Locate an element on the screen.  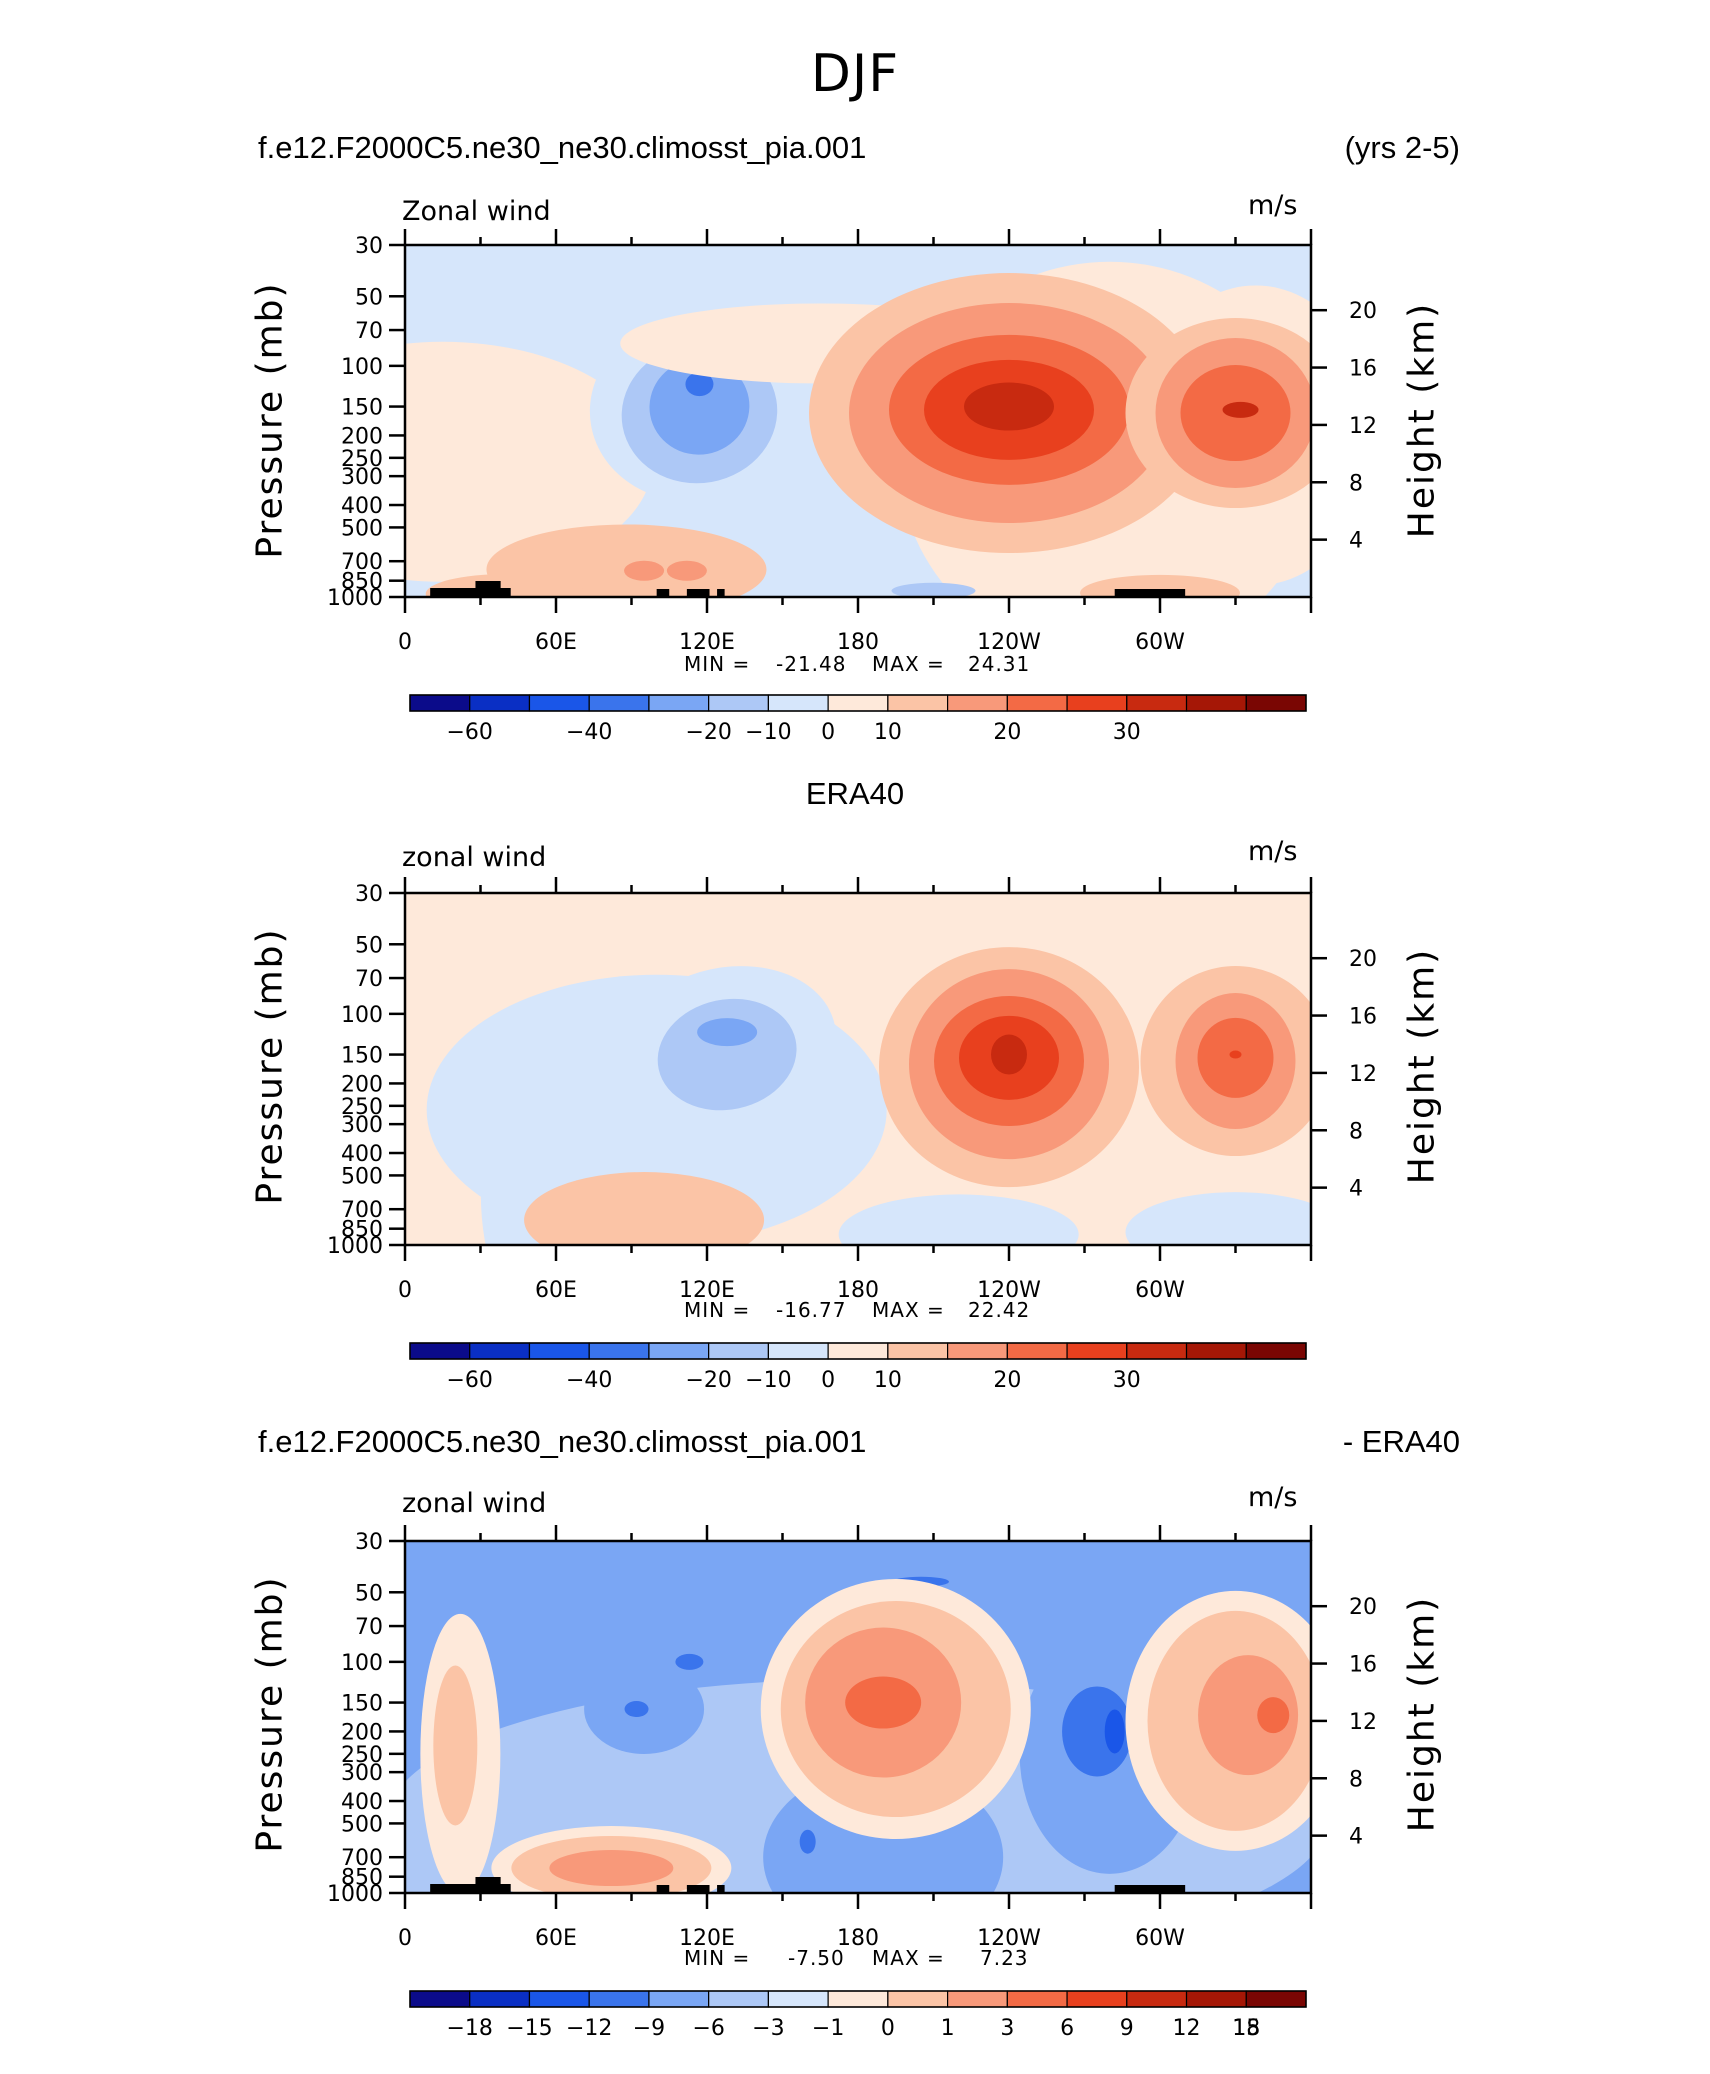
panel1-max-label: MAX = is located at coordinates (908, 664).